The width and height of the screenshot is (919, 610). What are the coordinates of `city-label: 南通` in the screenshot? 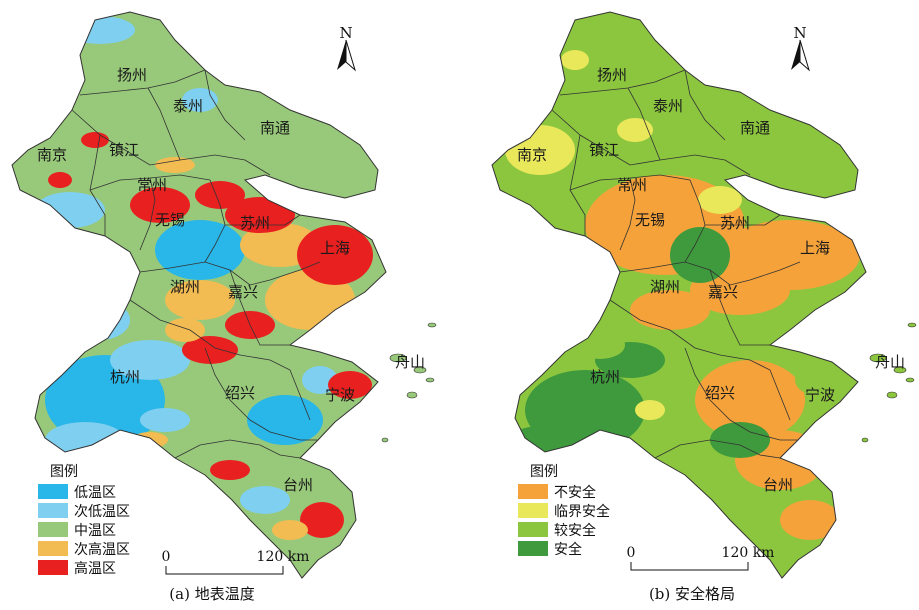 It's located at (755, 128).